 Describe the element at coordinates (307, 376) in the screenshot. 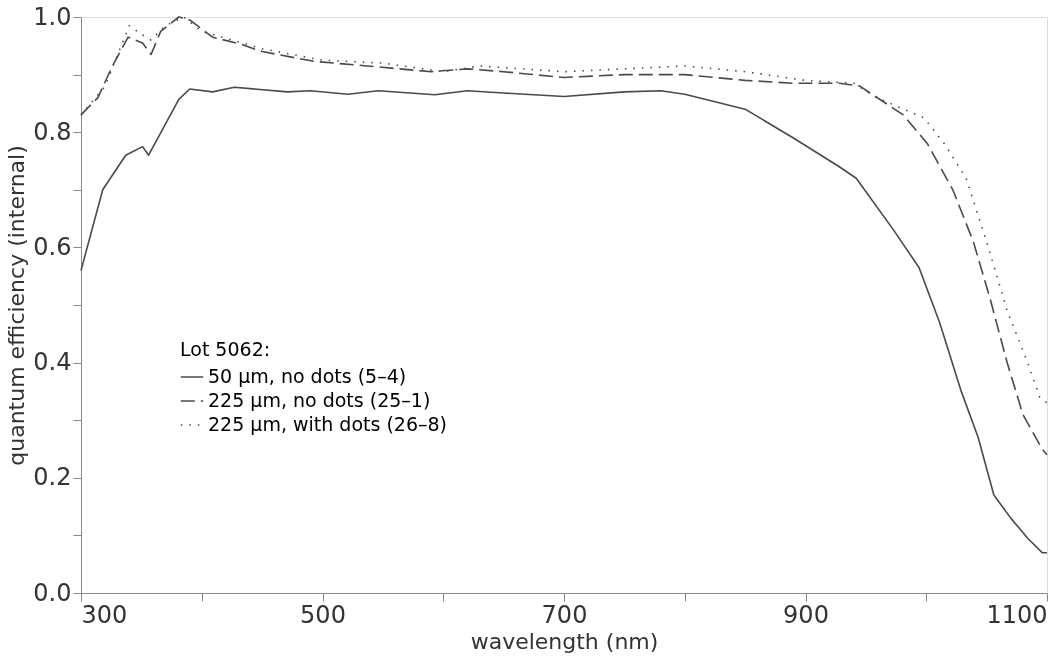

I see `legend-label: 50 μm, no dots (5–4)` at that location.